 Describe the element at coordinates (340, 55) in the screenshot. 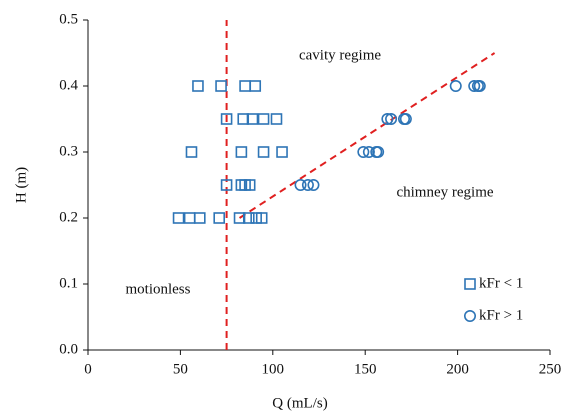

I see `annotation: cavity regime` at that location.